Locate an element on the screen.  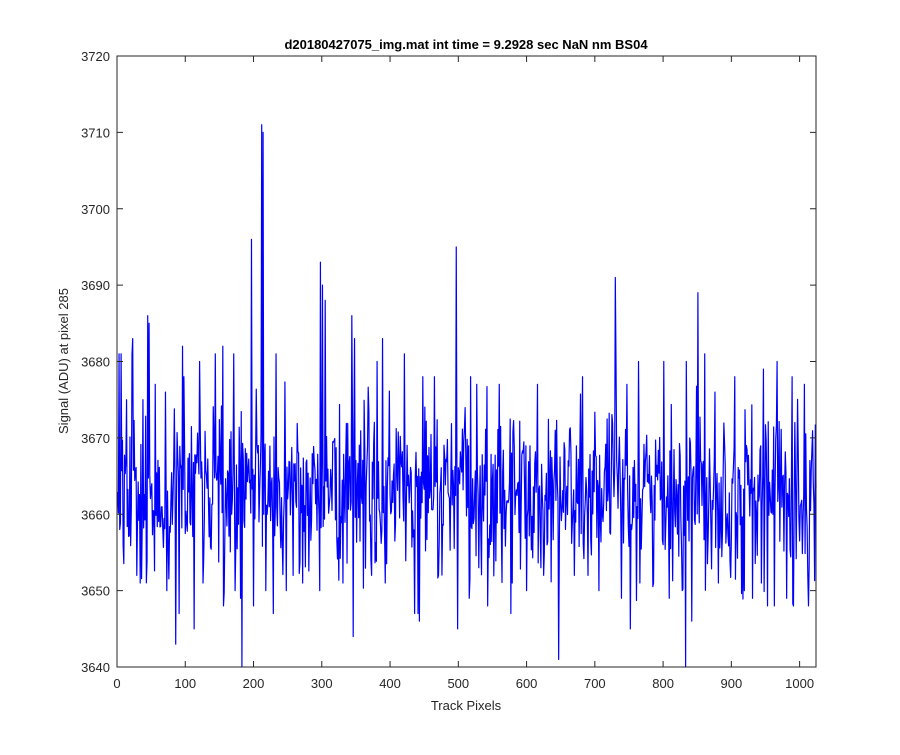
x-tick-label: 600 is located at coordinates (527, 683).